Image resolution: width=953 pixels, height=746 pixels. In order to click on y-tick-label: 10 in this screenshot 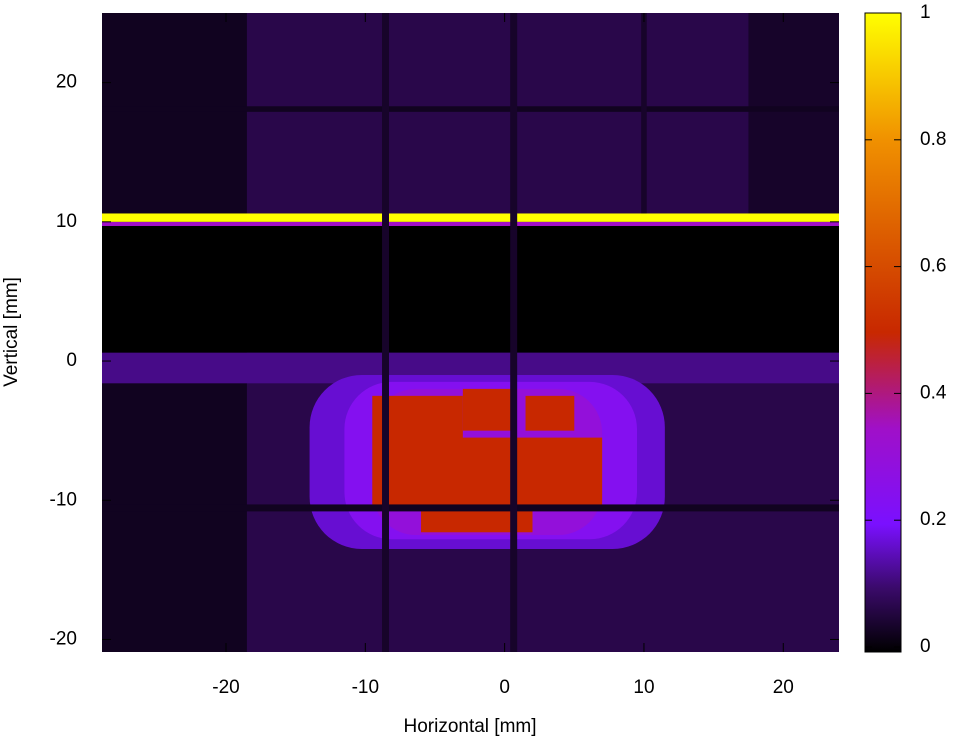, I will do `click(66, 221)`.